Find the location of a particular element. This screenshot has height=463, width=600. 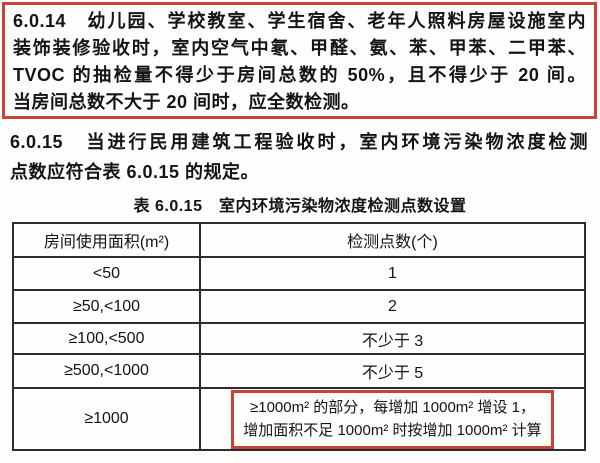

note-line: 增加面积不足 1000m² 时按增加 1000m² 计算 is located at coordinates (392, 430).